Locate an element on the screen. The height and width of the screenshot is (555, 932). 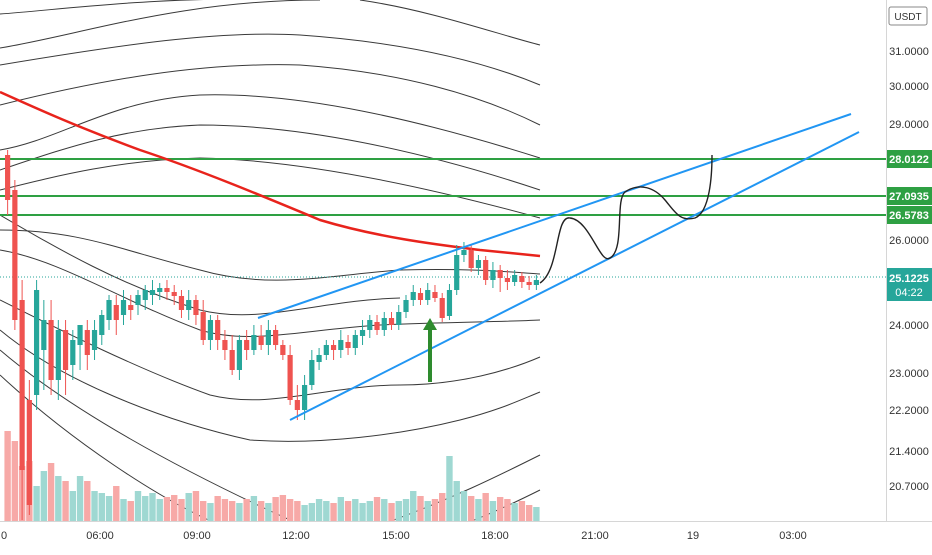
time-tick-label: 0 is located at coordinates (4, 536).